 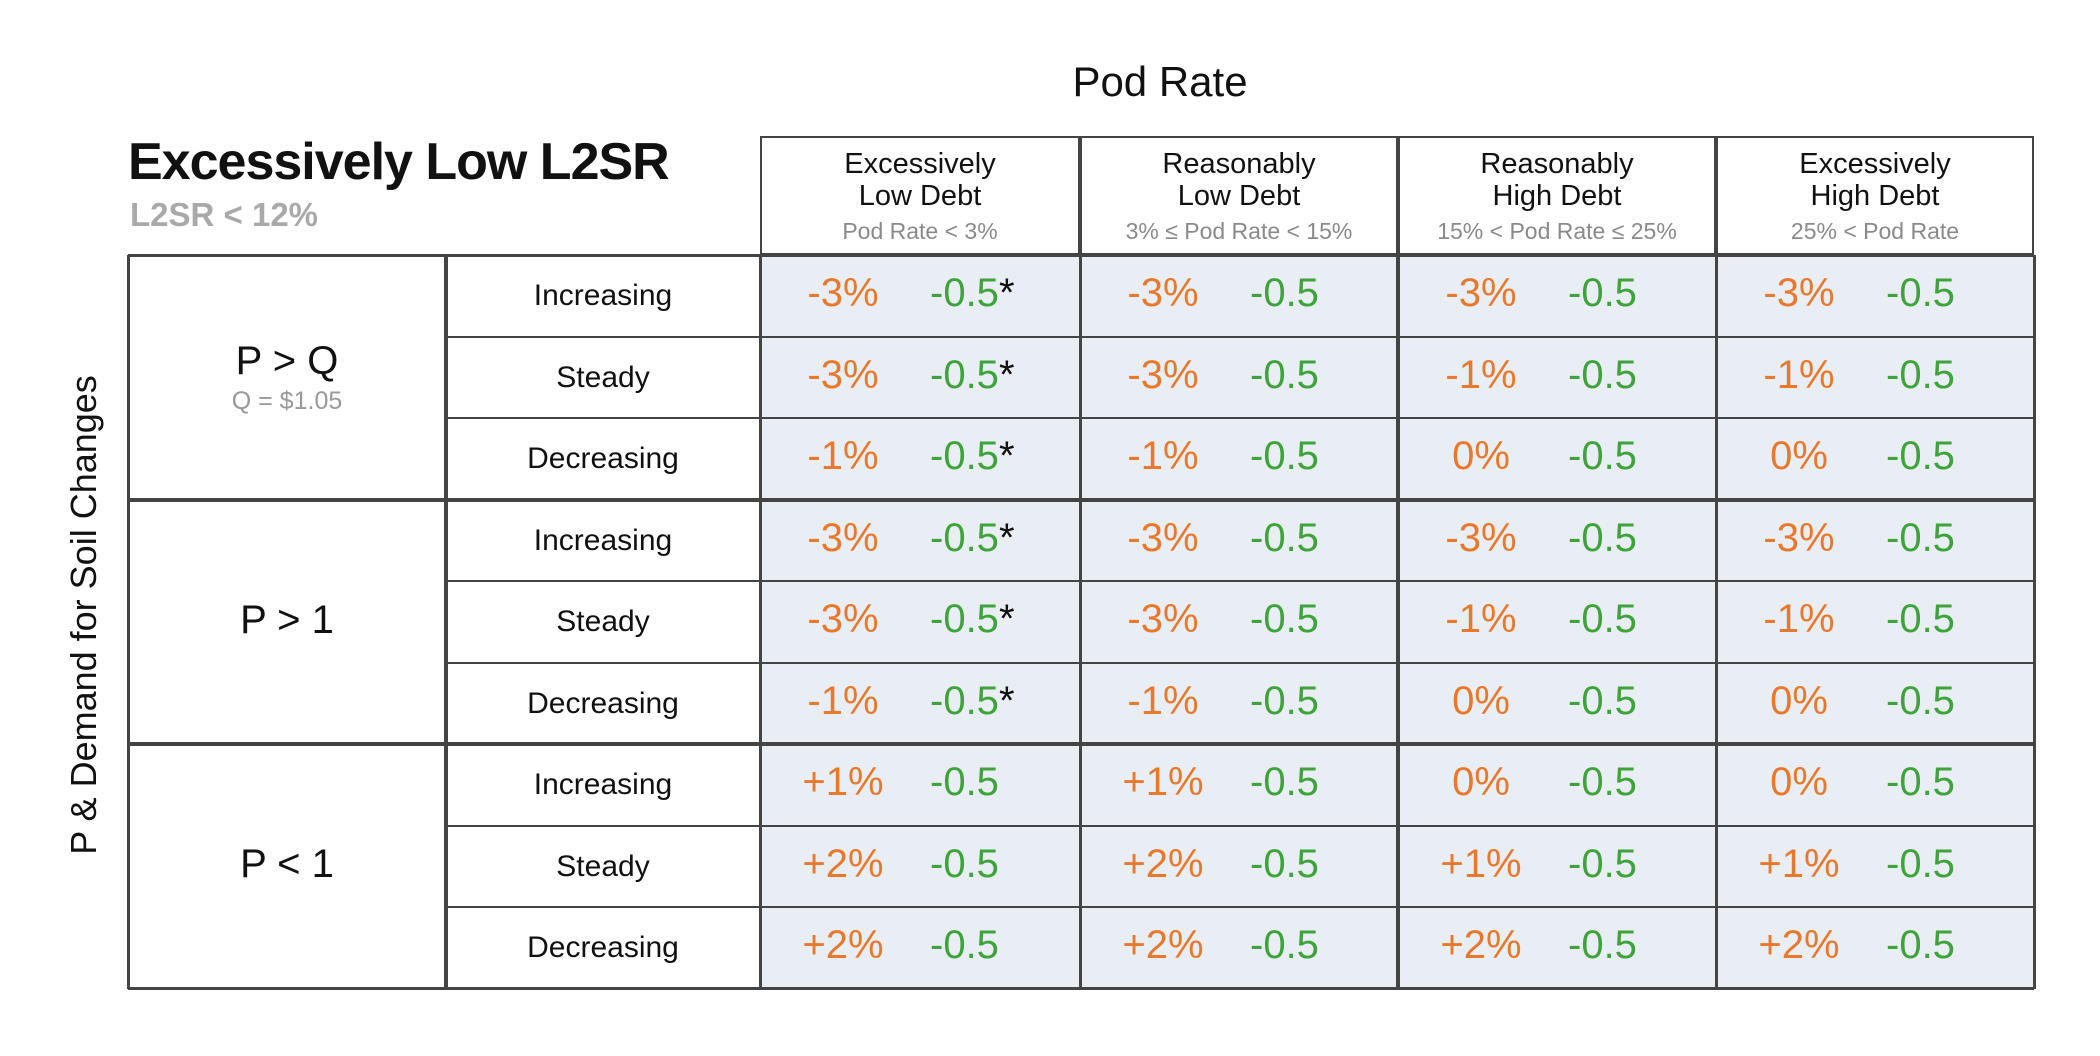 What do you see at coordinates (287, 864) in the screenshot?
I see `group-label: P < 1` at bounding box center [287, 864].